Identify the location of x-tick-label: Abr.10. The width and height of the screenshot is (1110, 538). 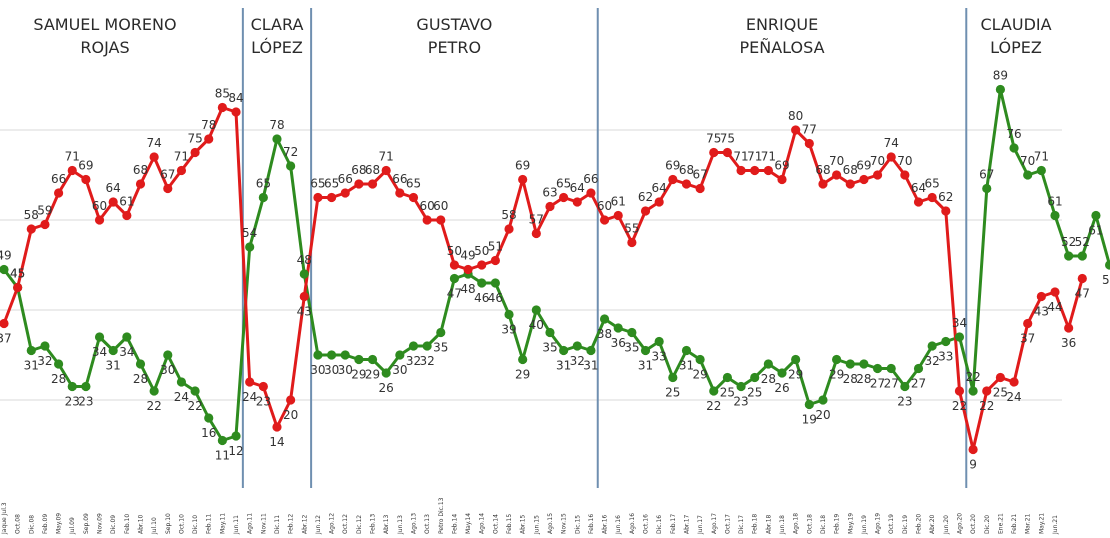
(140, 524).